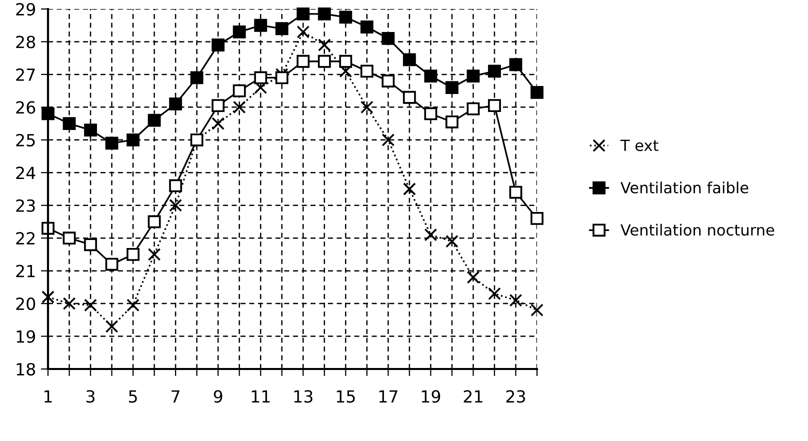 This screenshot has width=808, height=441. What do you see at coordinates (261, 396) in the screenshot?
I see `x-tick-label: 11` at bounding box center [261, 396].